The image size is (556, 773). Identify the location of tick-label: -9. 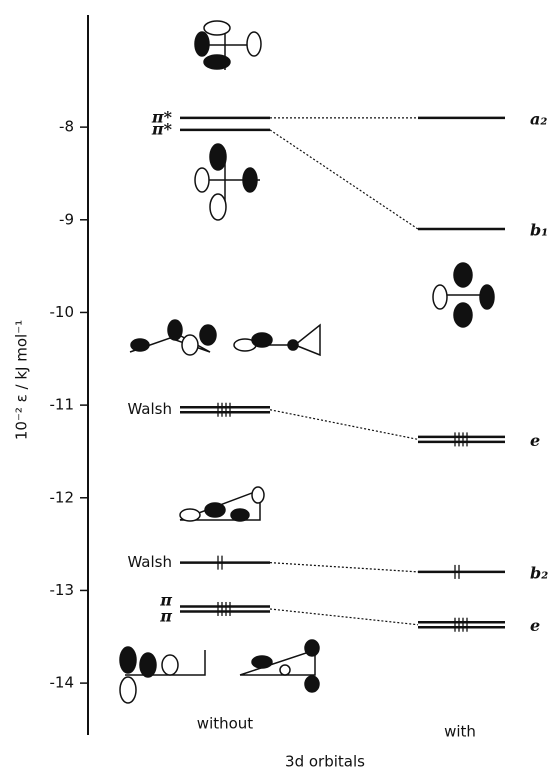
(66, 219).